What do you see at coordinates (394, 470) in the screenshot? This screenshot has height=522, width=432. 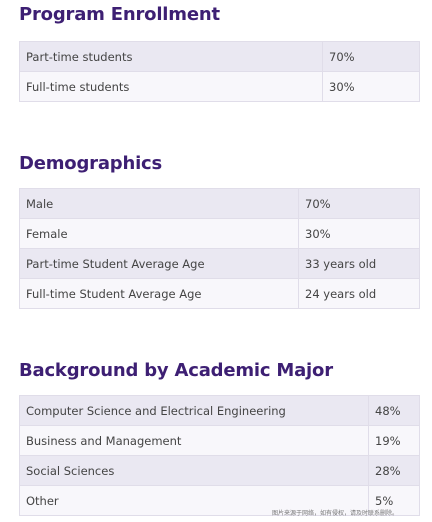 I see `row-value: 28%` at bounding box center [394, 470].